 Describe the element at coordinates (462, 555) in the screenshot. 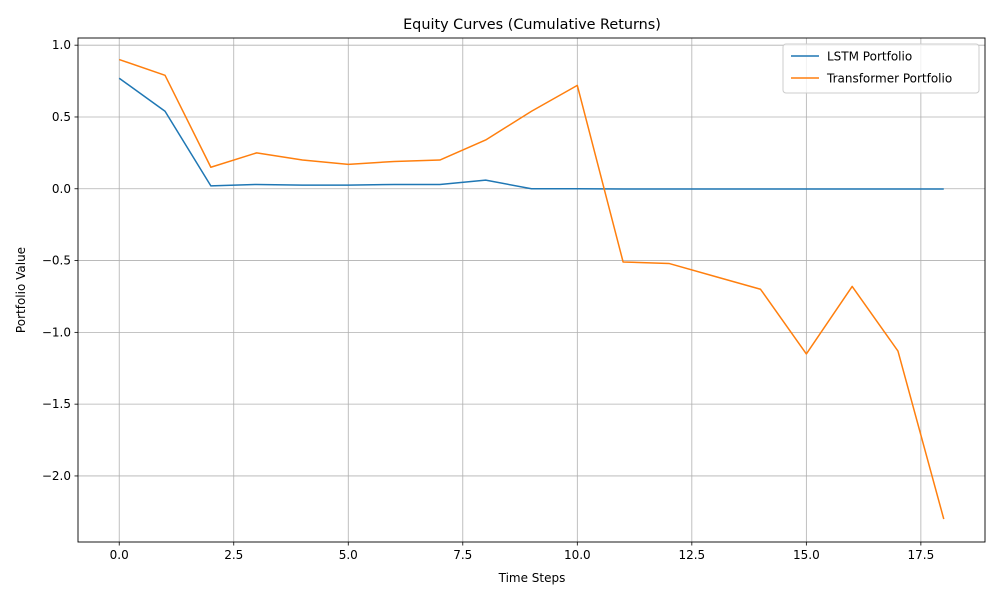

I see `x-tick-label: 7.5` at that location.